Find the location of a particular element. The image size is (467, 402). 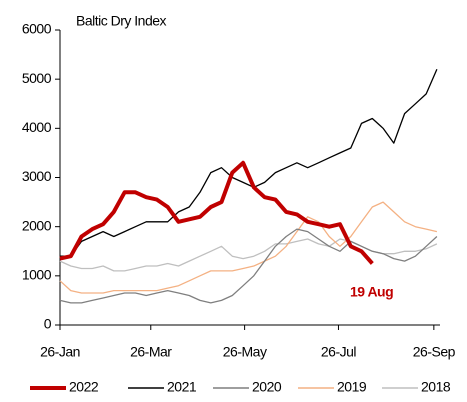

y-tick-label: 6000 is located at coordinates (37, 29).